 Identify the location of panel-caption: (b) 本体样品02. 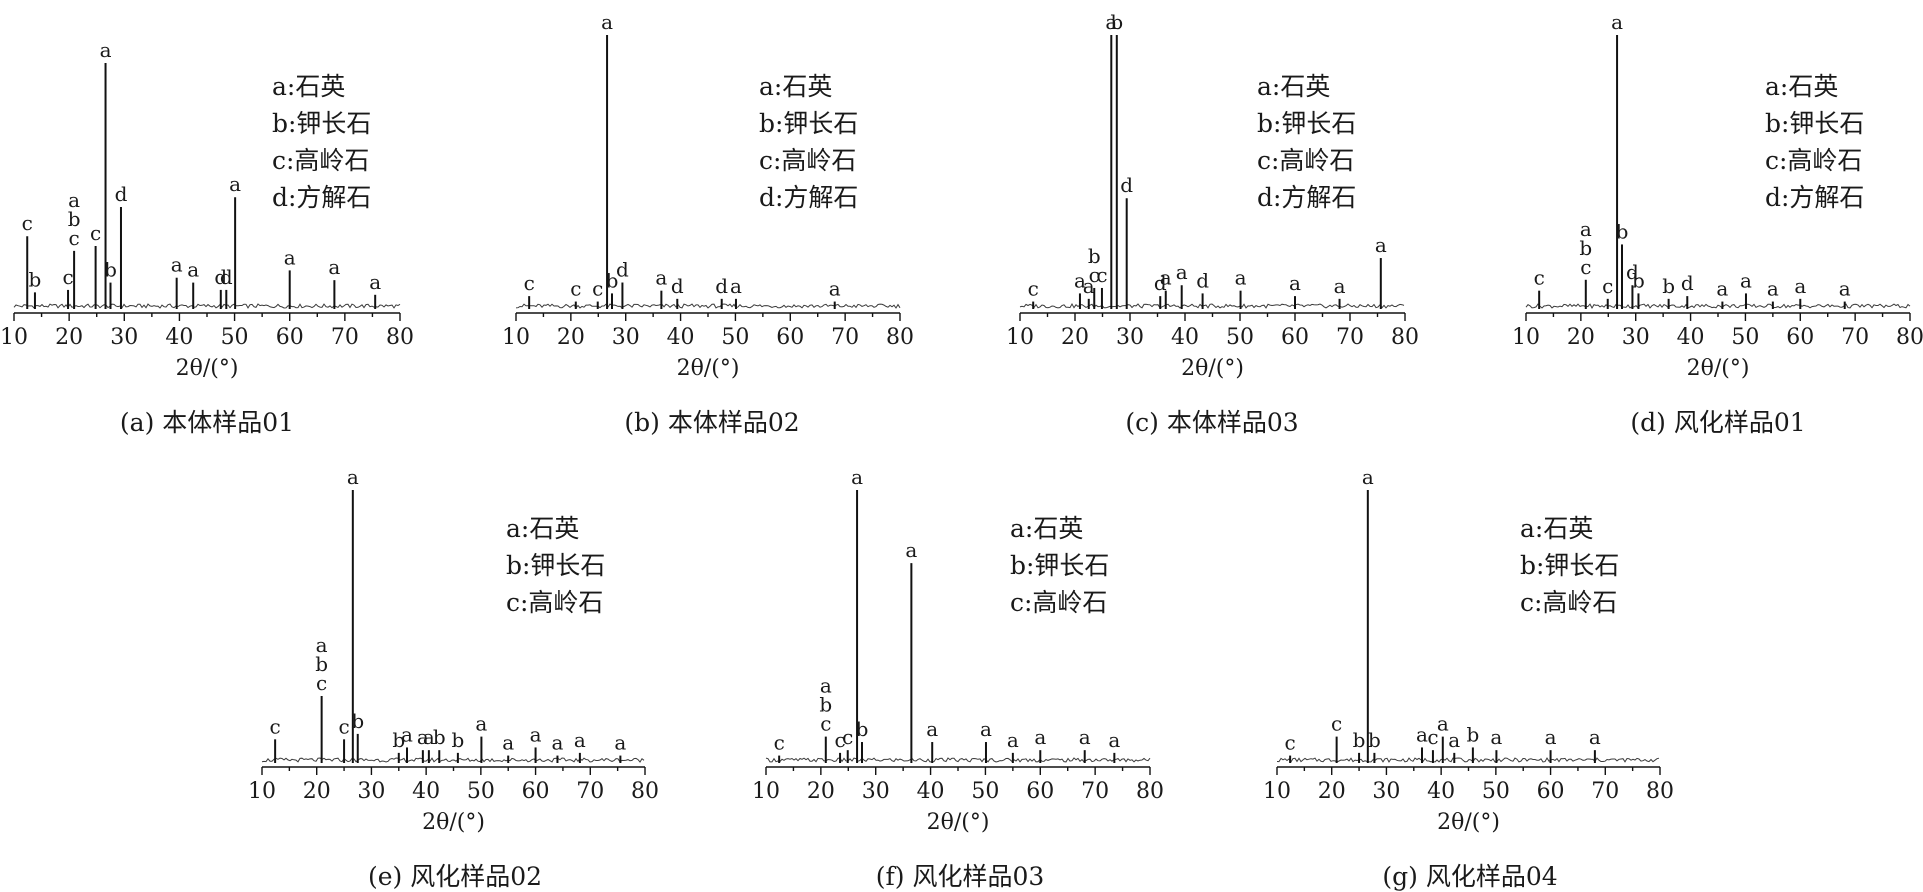
(711, 422).